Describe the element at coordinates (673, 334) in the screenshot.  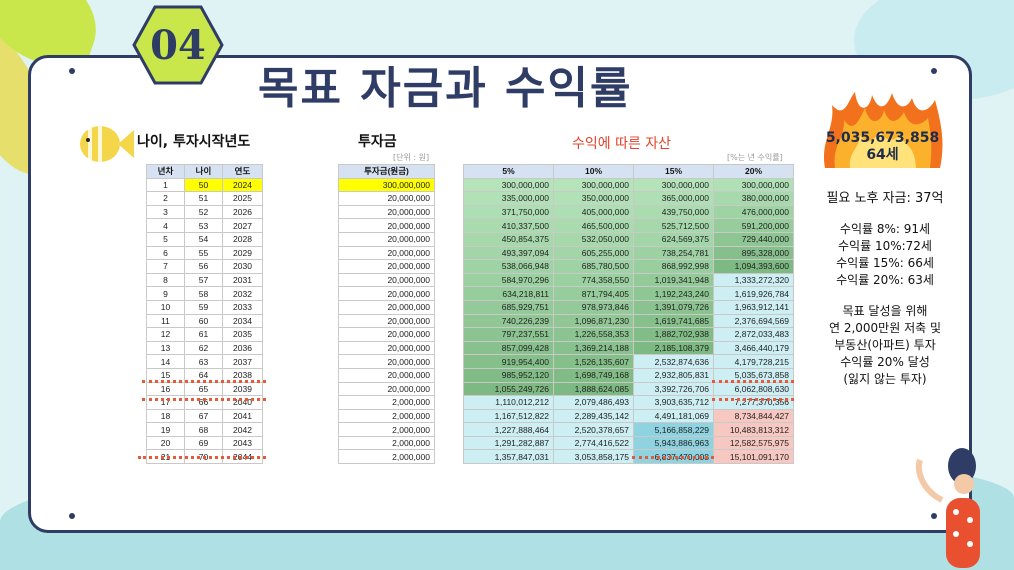
I see `asset-cell: 1,882,702,938` at that location.